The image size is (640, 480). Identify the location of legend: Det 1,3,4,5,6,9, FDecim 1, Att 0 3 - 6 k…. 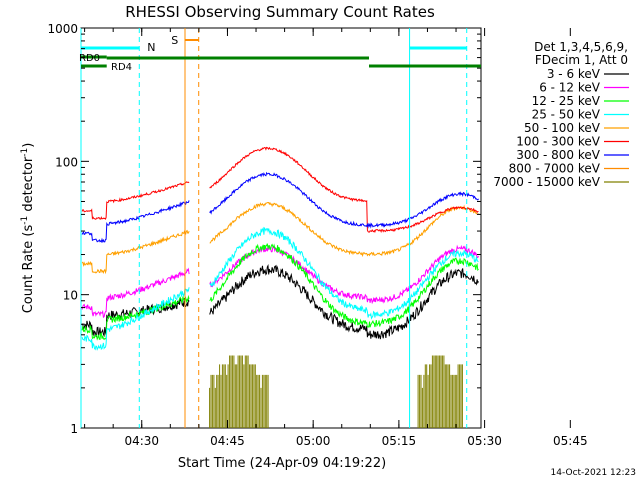
(561, 114).